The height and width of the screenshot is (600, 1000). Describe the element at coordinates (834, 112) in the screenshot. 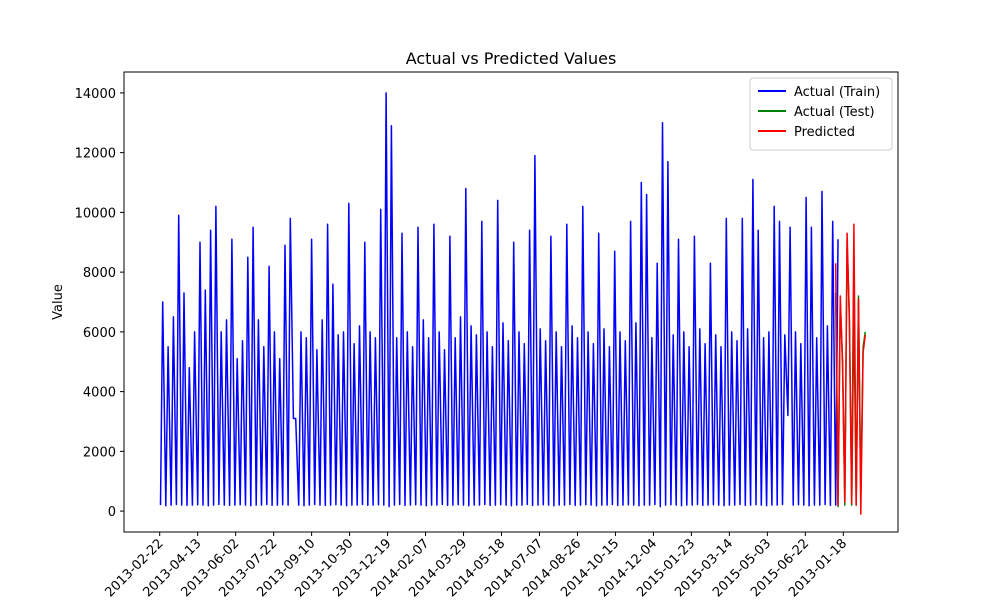

I see `legend-label: Actual (Test)` at that location.